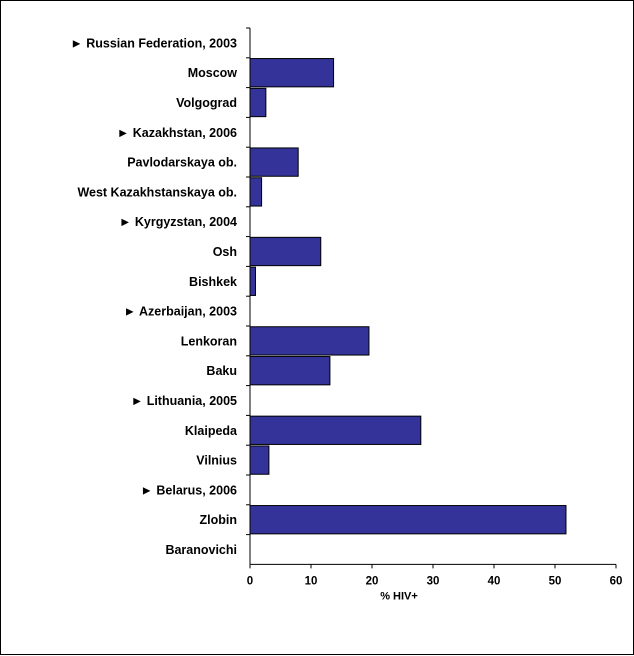  I want to click on category-label: Bishkek, so click(213, 282).